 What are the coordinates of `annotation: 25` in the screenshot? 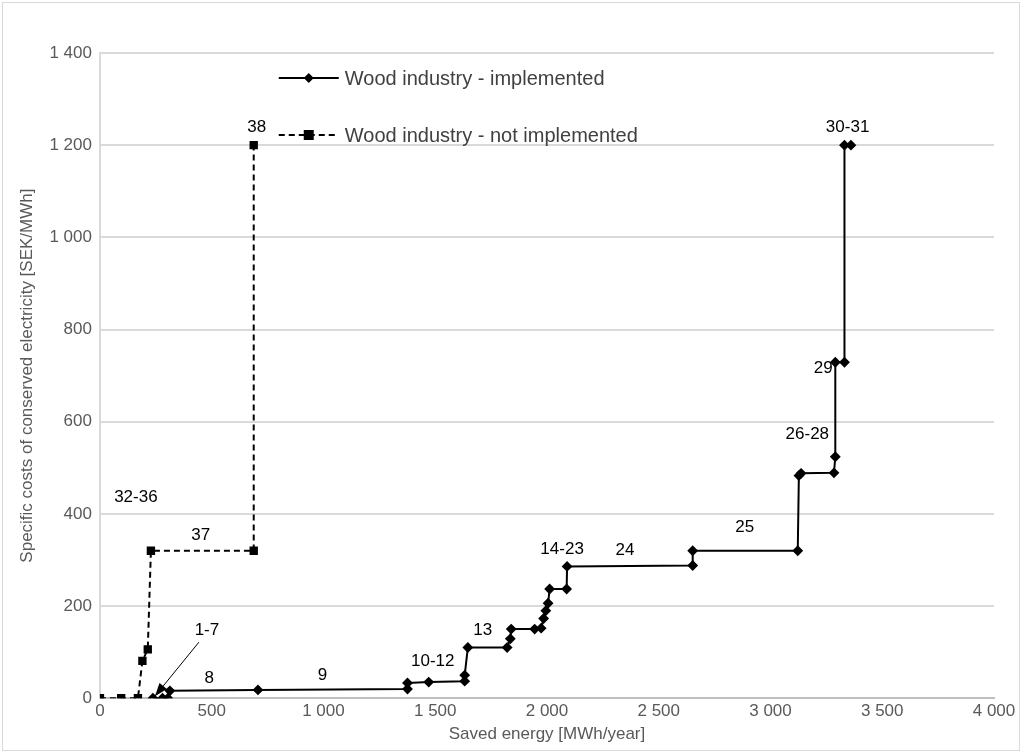 It's located at (745, 527).